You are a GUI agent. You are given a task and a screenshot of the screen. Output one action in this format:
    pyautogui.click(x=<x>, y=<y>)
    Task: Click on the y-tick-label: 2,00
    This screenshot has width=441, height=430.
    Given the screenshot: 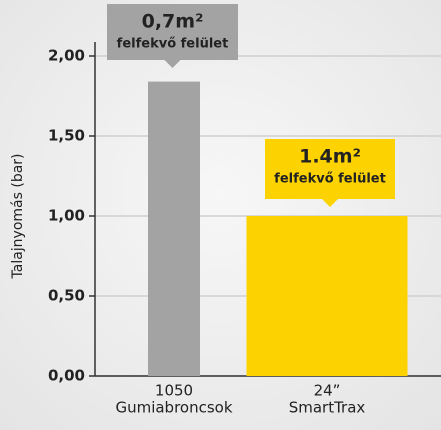 What is the action you would take?
    pyautogui.click(x=66, y=56)
    